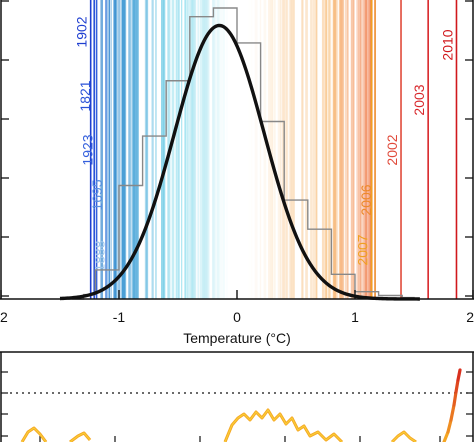  I want to click on year-line-label: 2002, so click(392, 149).